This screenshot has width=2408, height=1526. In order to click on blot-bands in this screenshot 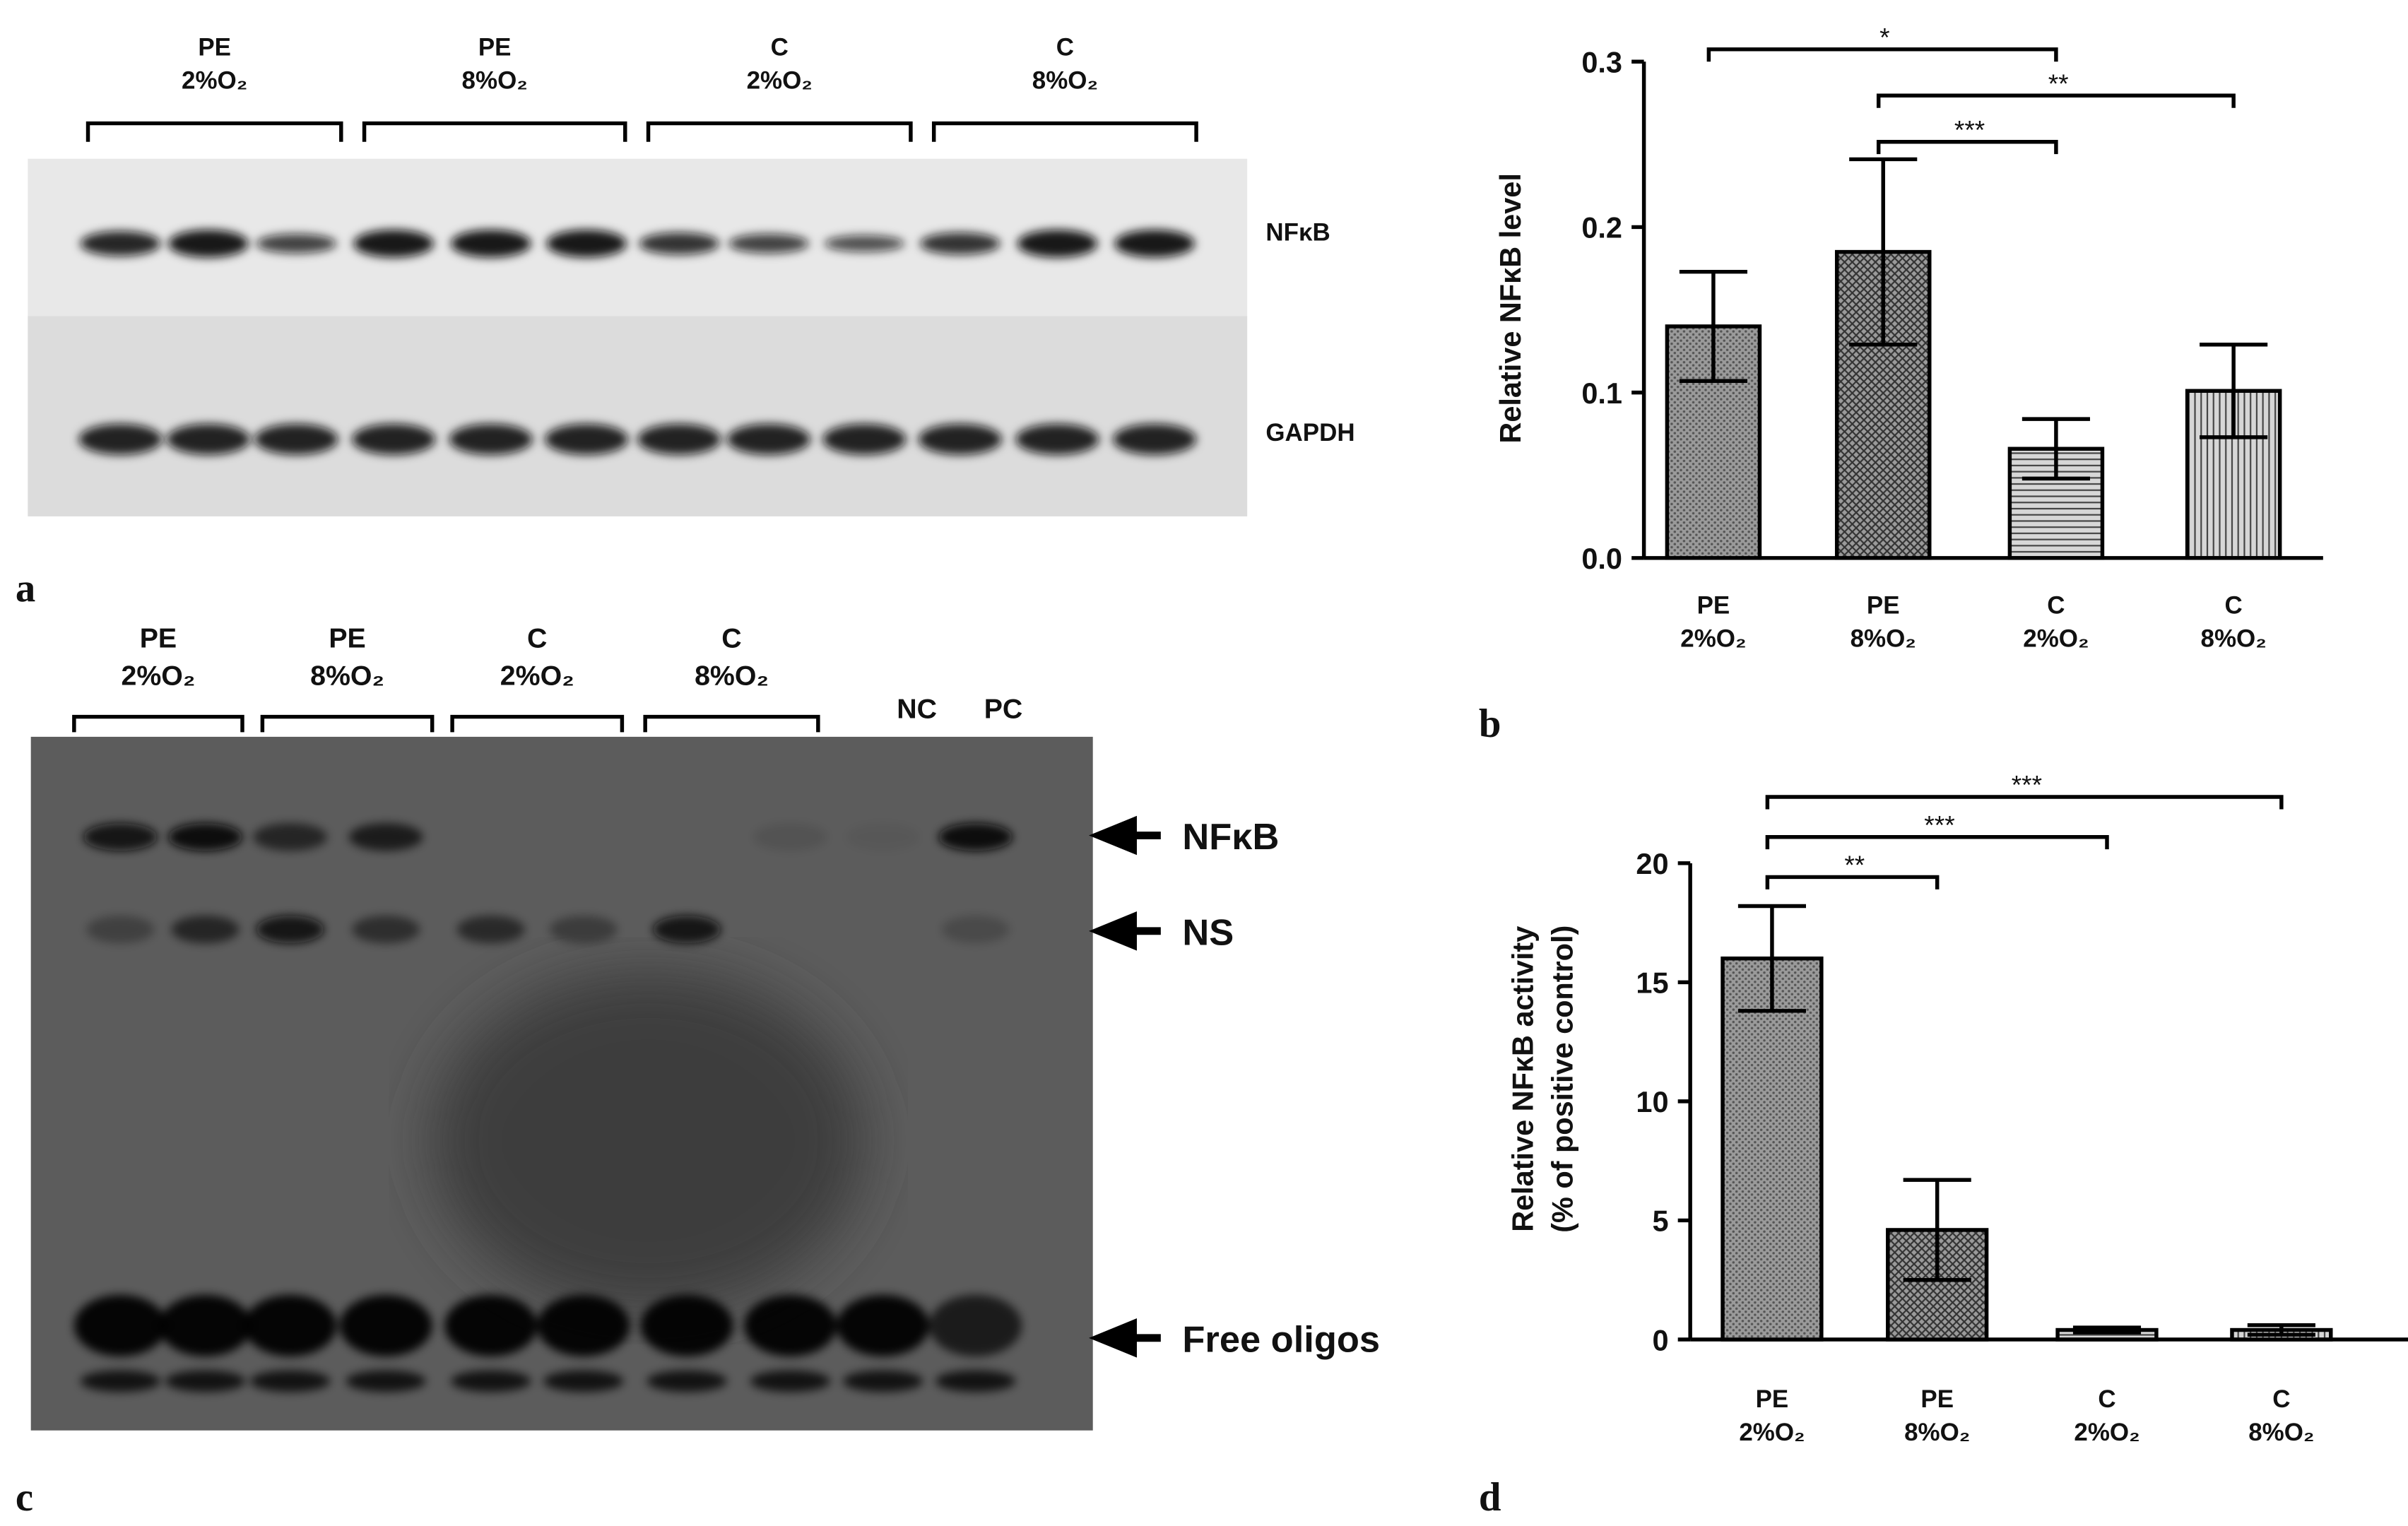, I will do `click(637, 342)`.